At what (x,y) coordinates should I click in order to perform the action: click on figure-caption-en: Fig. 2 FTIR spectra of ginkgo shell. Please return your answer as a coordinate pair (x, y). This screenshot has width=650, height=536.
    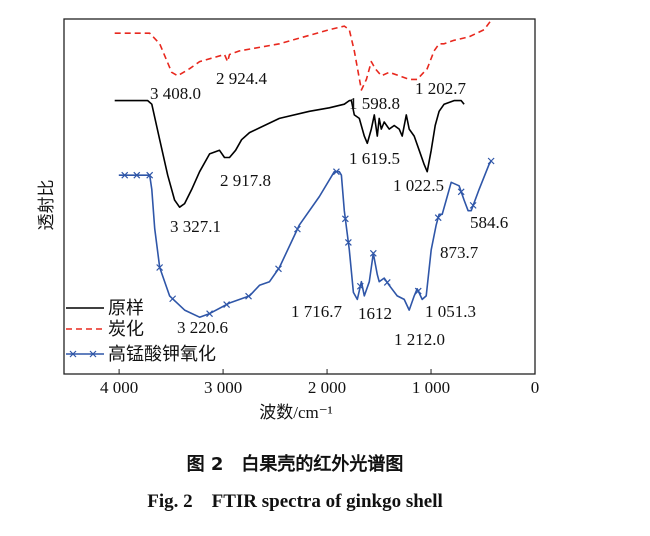
    Looking at the image, I should click on (295, 501).